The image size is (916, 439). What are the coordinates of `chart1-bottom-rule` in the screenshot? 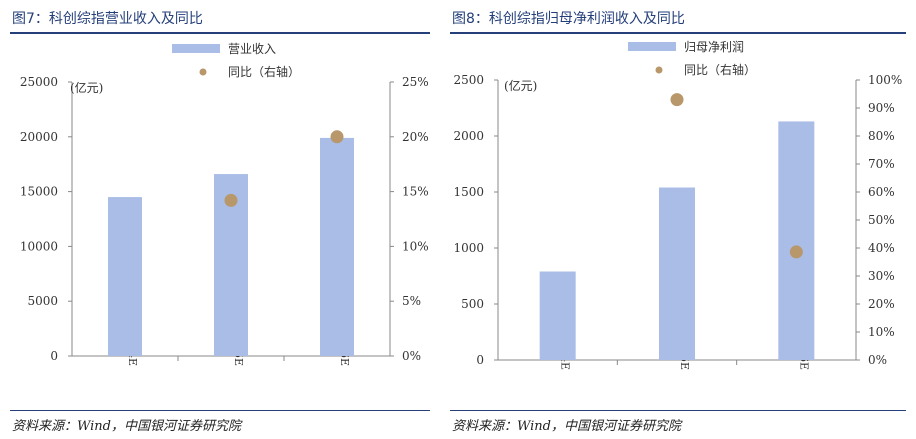 It's located at (220, 410).